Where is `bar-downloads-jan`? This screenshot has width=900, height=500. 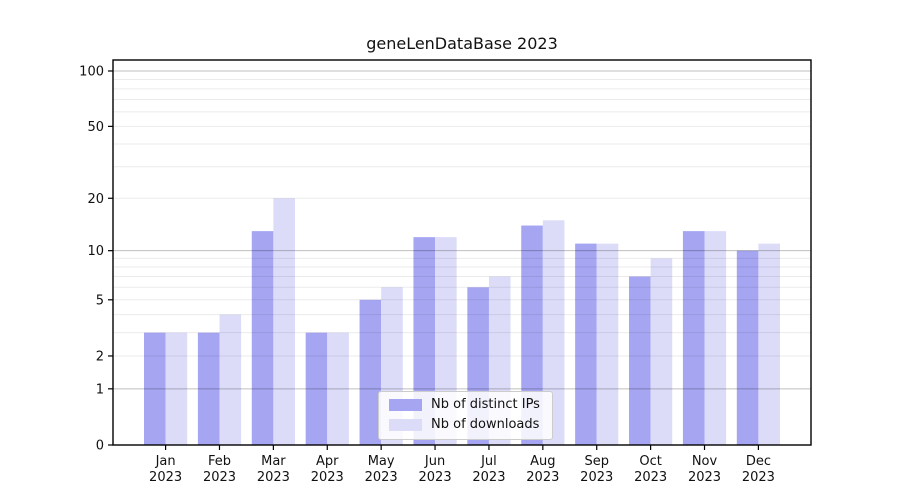 bar-downloads-jan is located at coordinates (176, 388).